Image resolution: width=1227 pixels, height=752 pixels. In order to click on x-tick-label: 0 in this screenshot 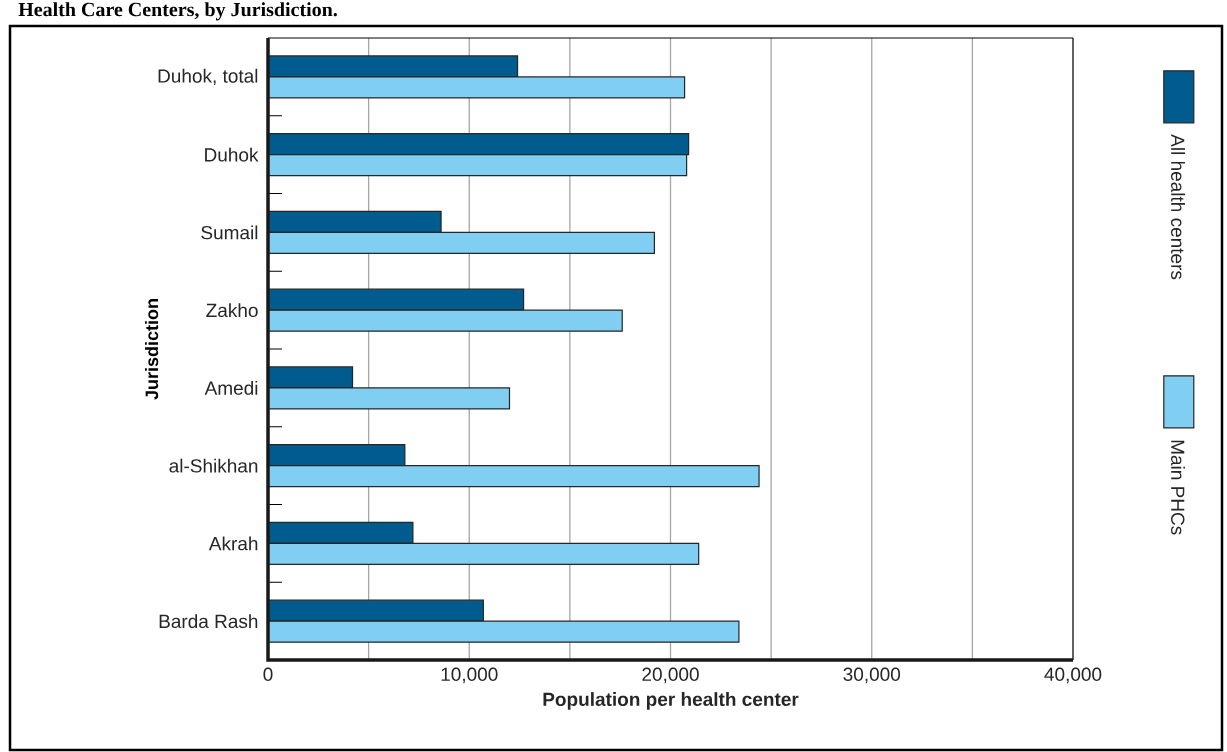, I will do `click(268, 674)`.